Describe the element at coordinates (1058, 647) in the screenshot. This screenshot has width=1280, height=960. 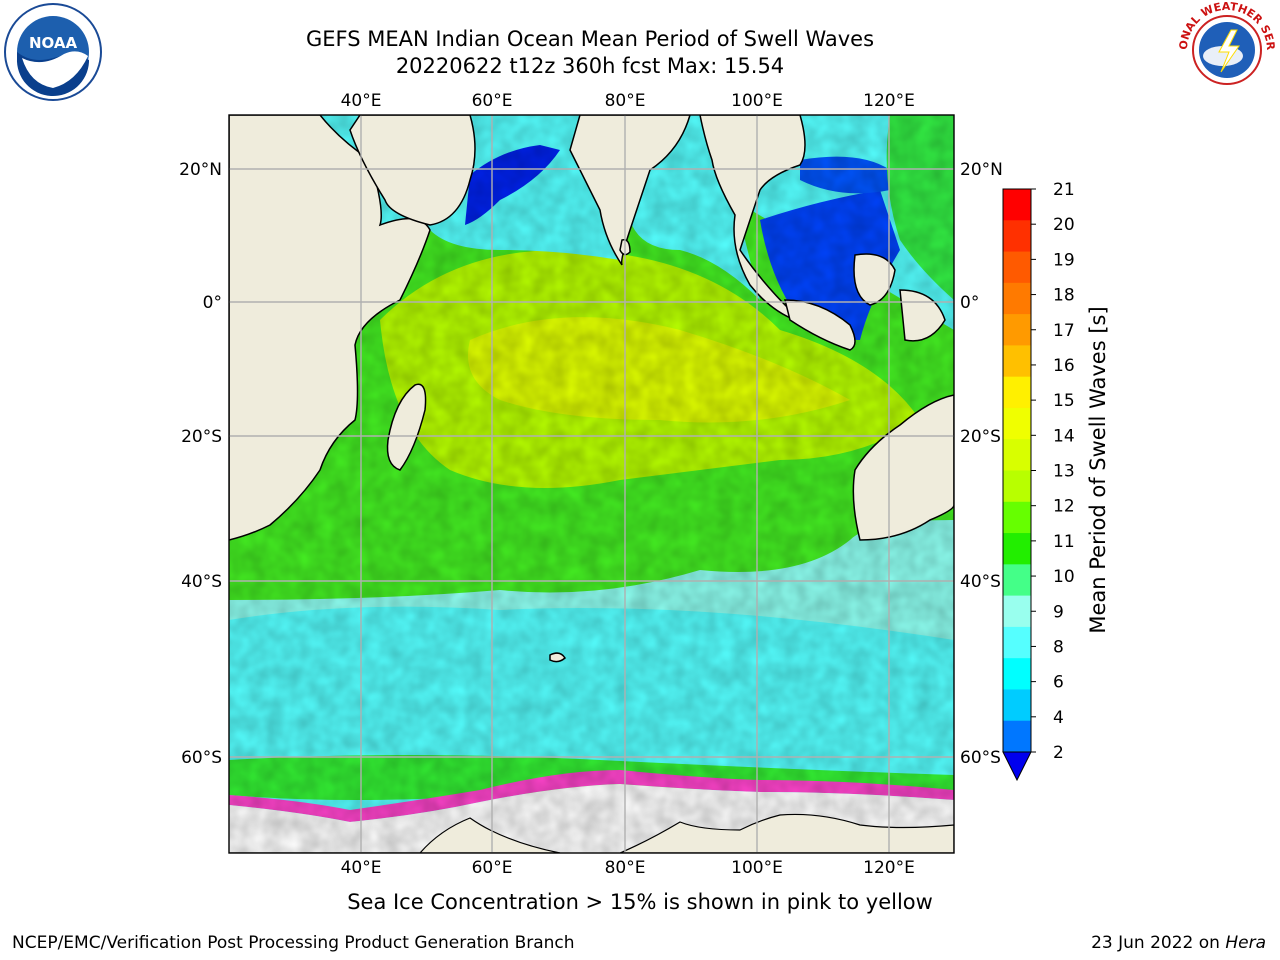
I see `colorbar-tick-label: 8` at that location.